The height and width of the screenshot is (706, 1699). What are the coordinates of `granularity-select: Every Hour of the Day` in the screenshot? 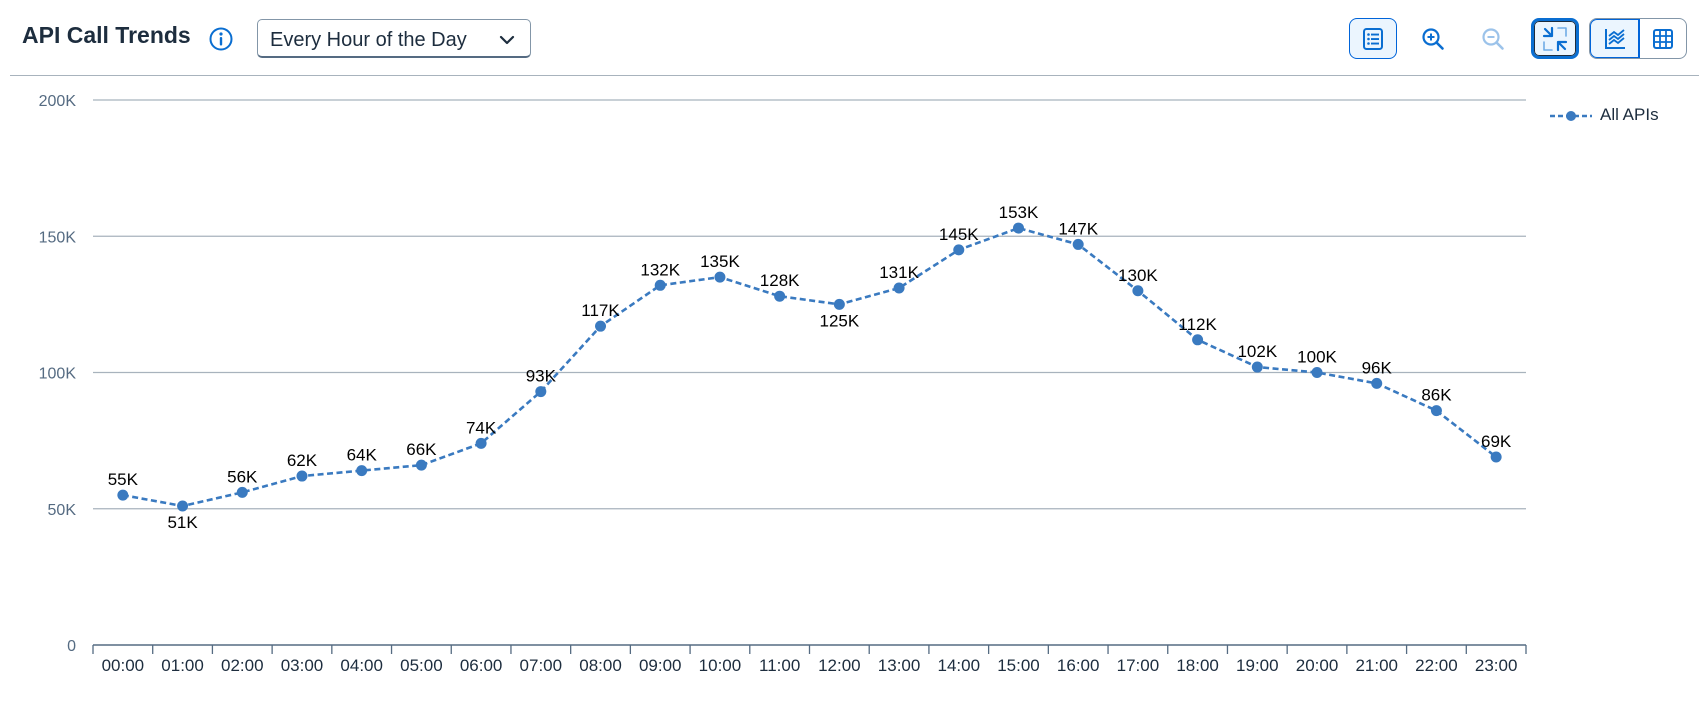 It's located at (394, 38).